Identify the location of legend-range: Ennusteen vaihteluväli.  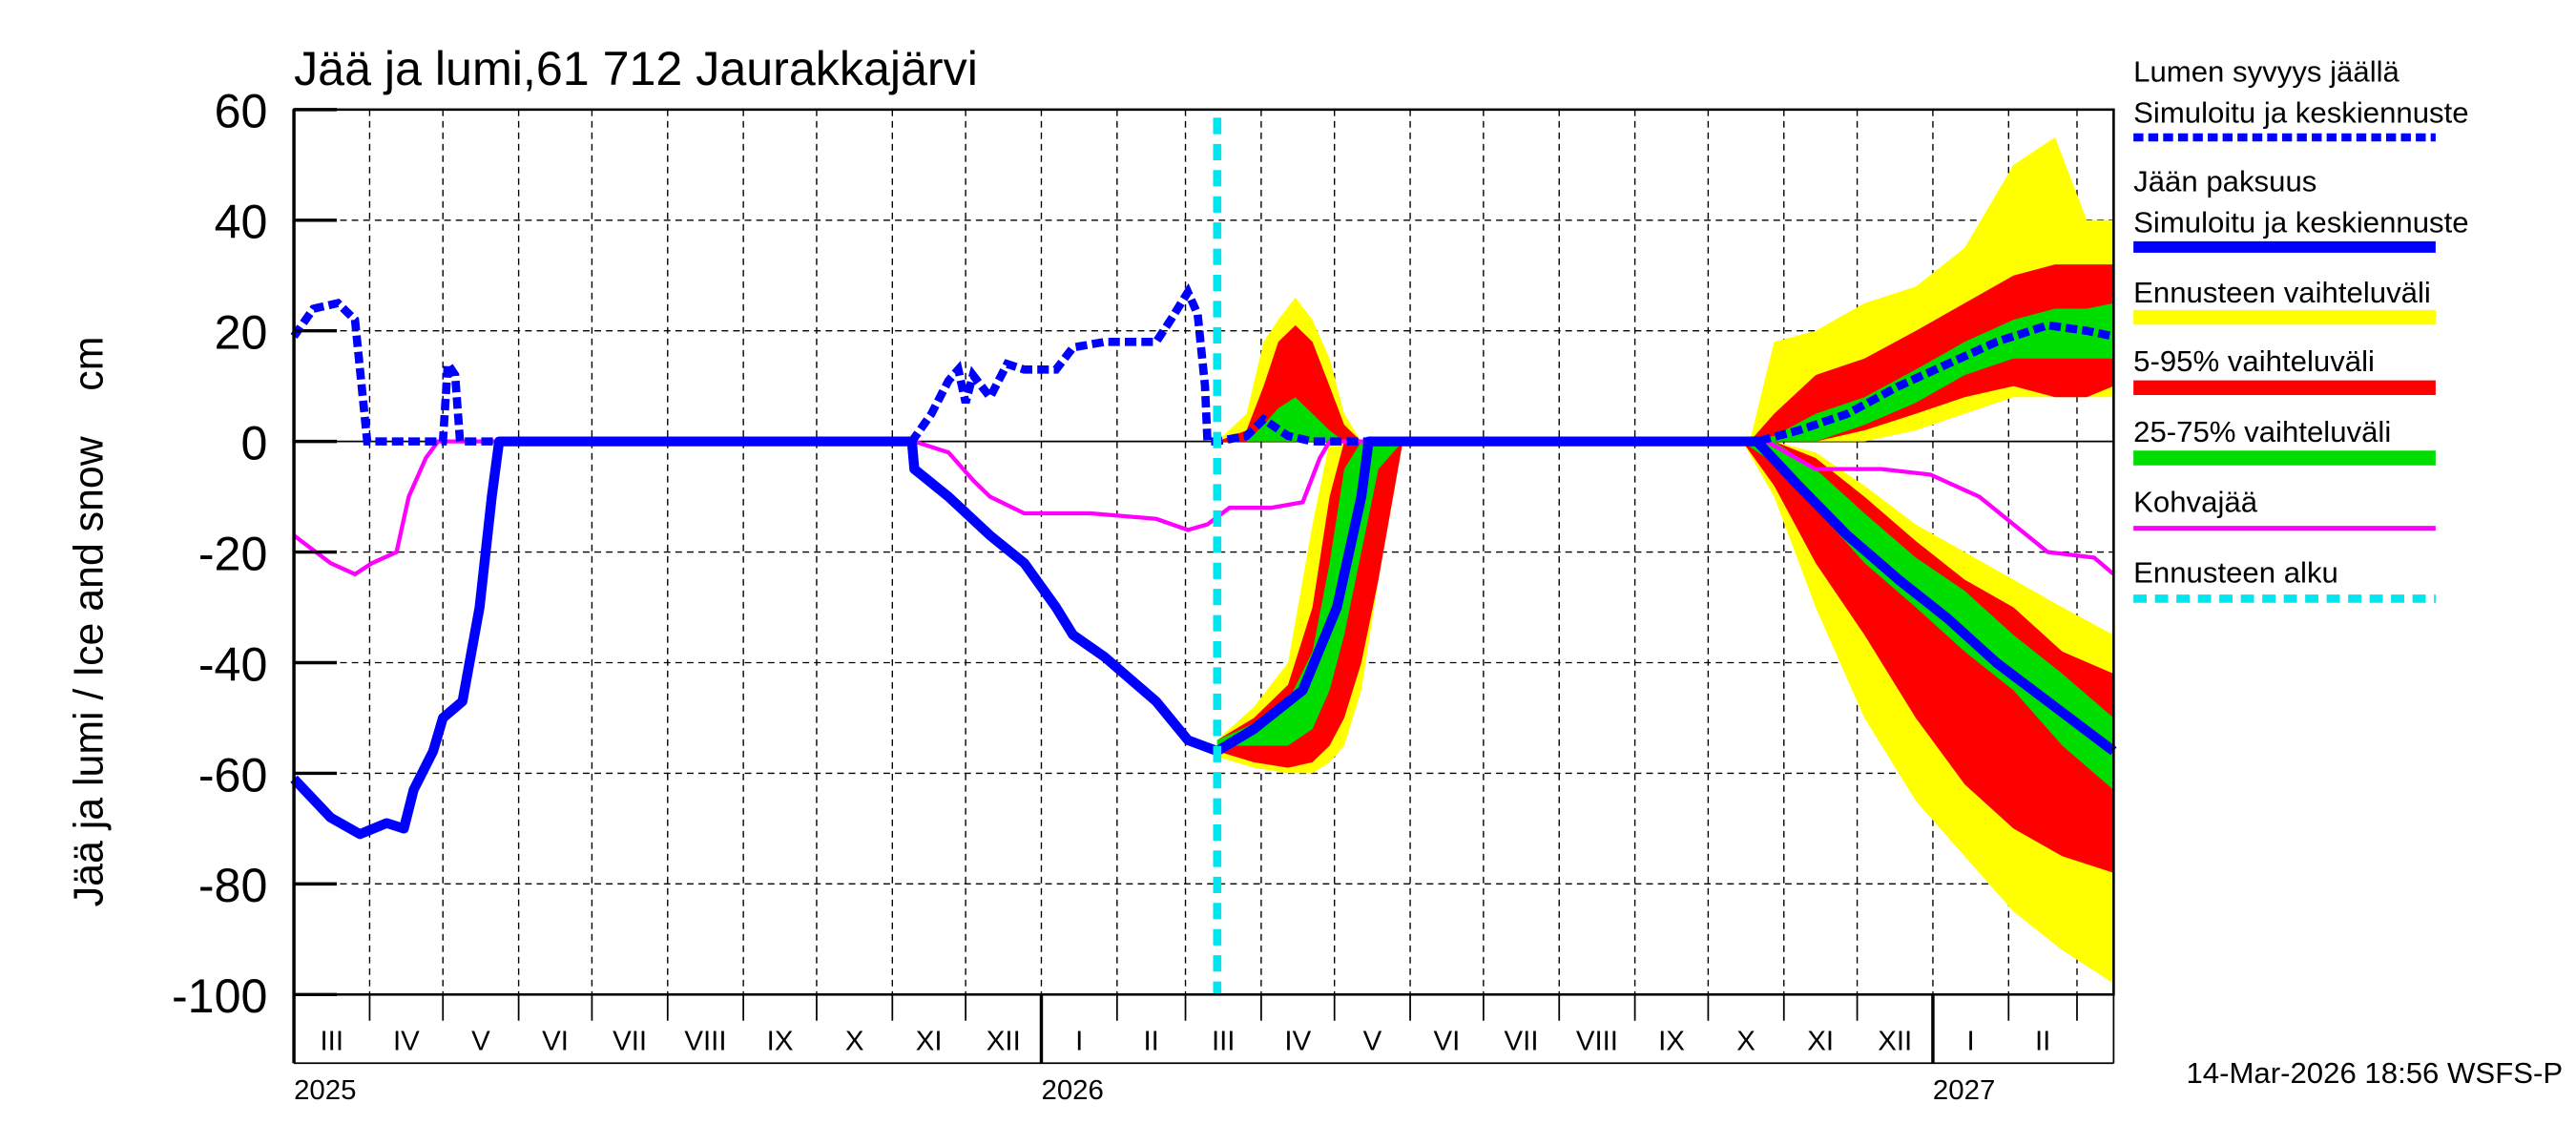
(2282, 292).